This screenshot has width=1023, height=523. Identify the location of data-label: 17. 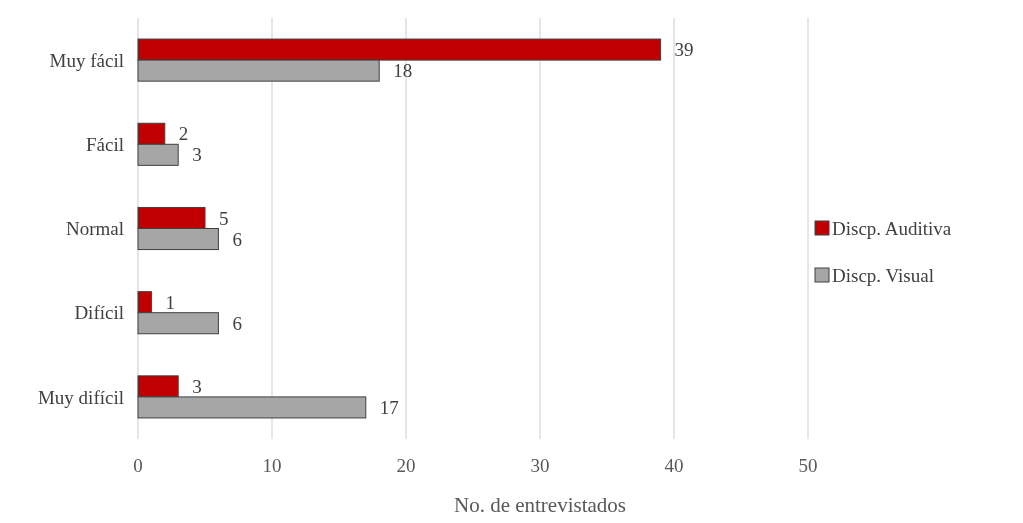
(389, 408).